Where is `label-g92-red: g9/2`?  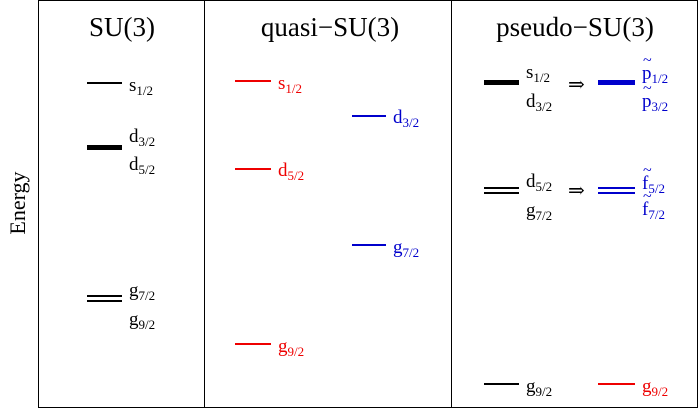 label-g92-red: g9/2 is located at coordinates (291, 347).